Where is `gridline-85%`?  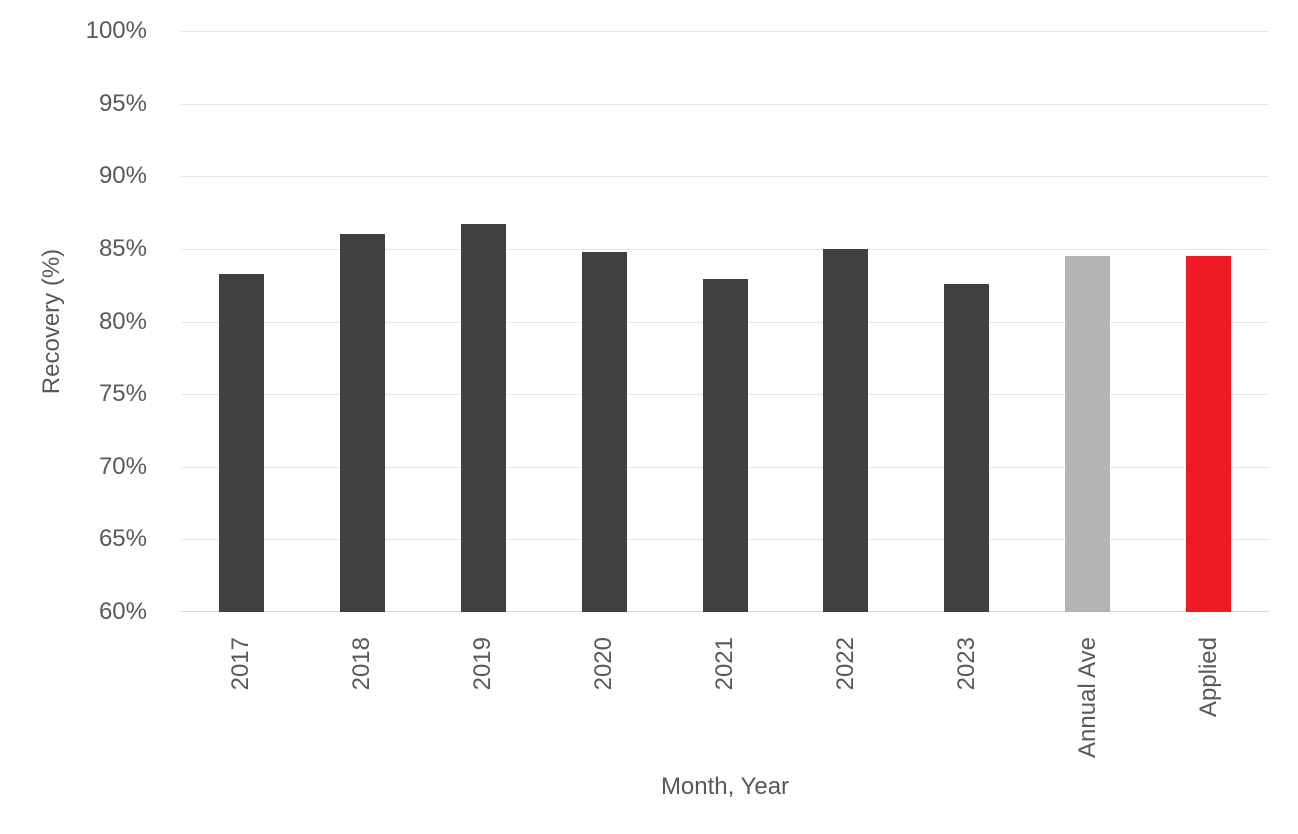 gridline-85% is located at coordinates (725, 249).